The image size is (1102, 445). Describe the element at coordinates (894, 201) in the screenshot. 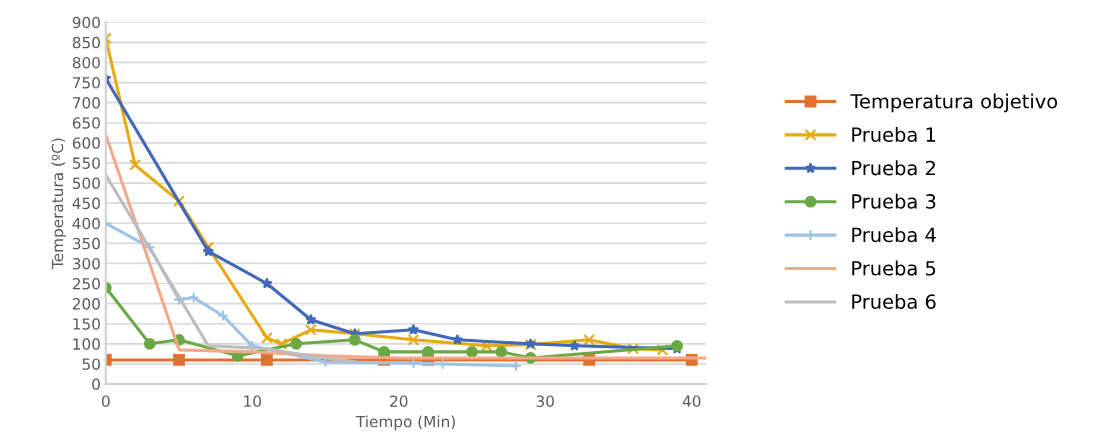

I see `legend-label: Prueba 3` at that location.